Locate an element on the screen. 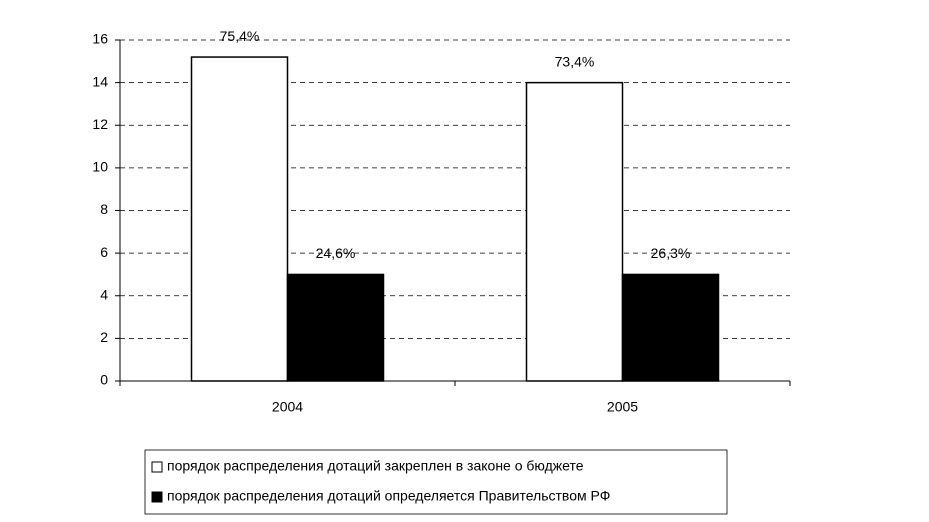 The height and width of the screenshot is (522, 929). data-label: 73,4% is located at coordinates (575, 61).